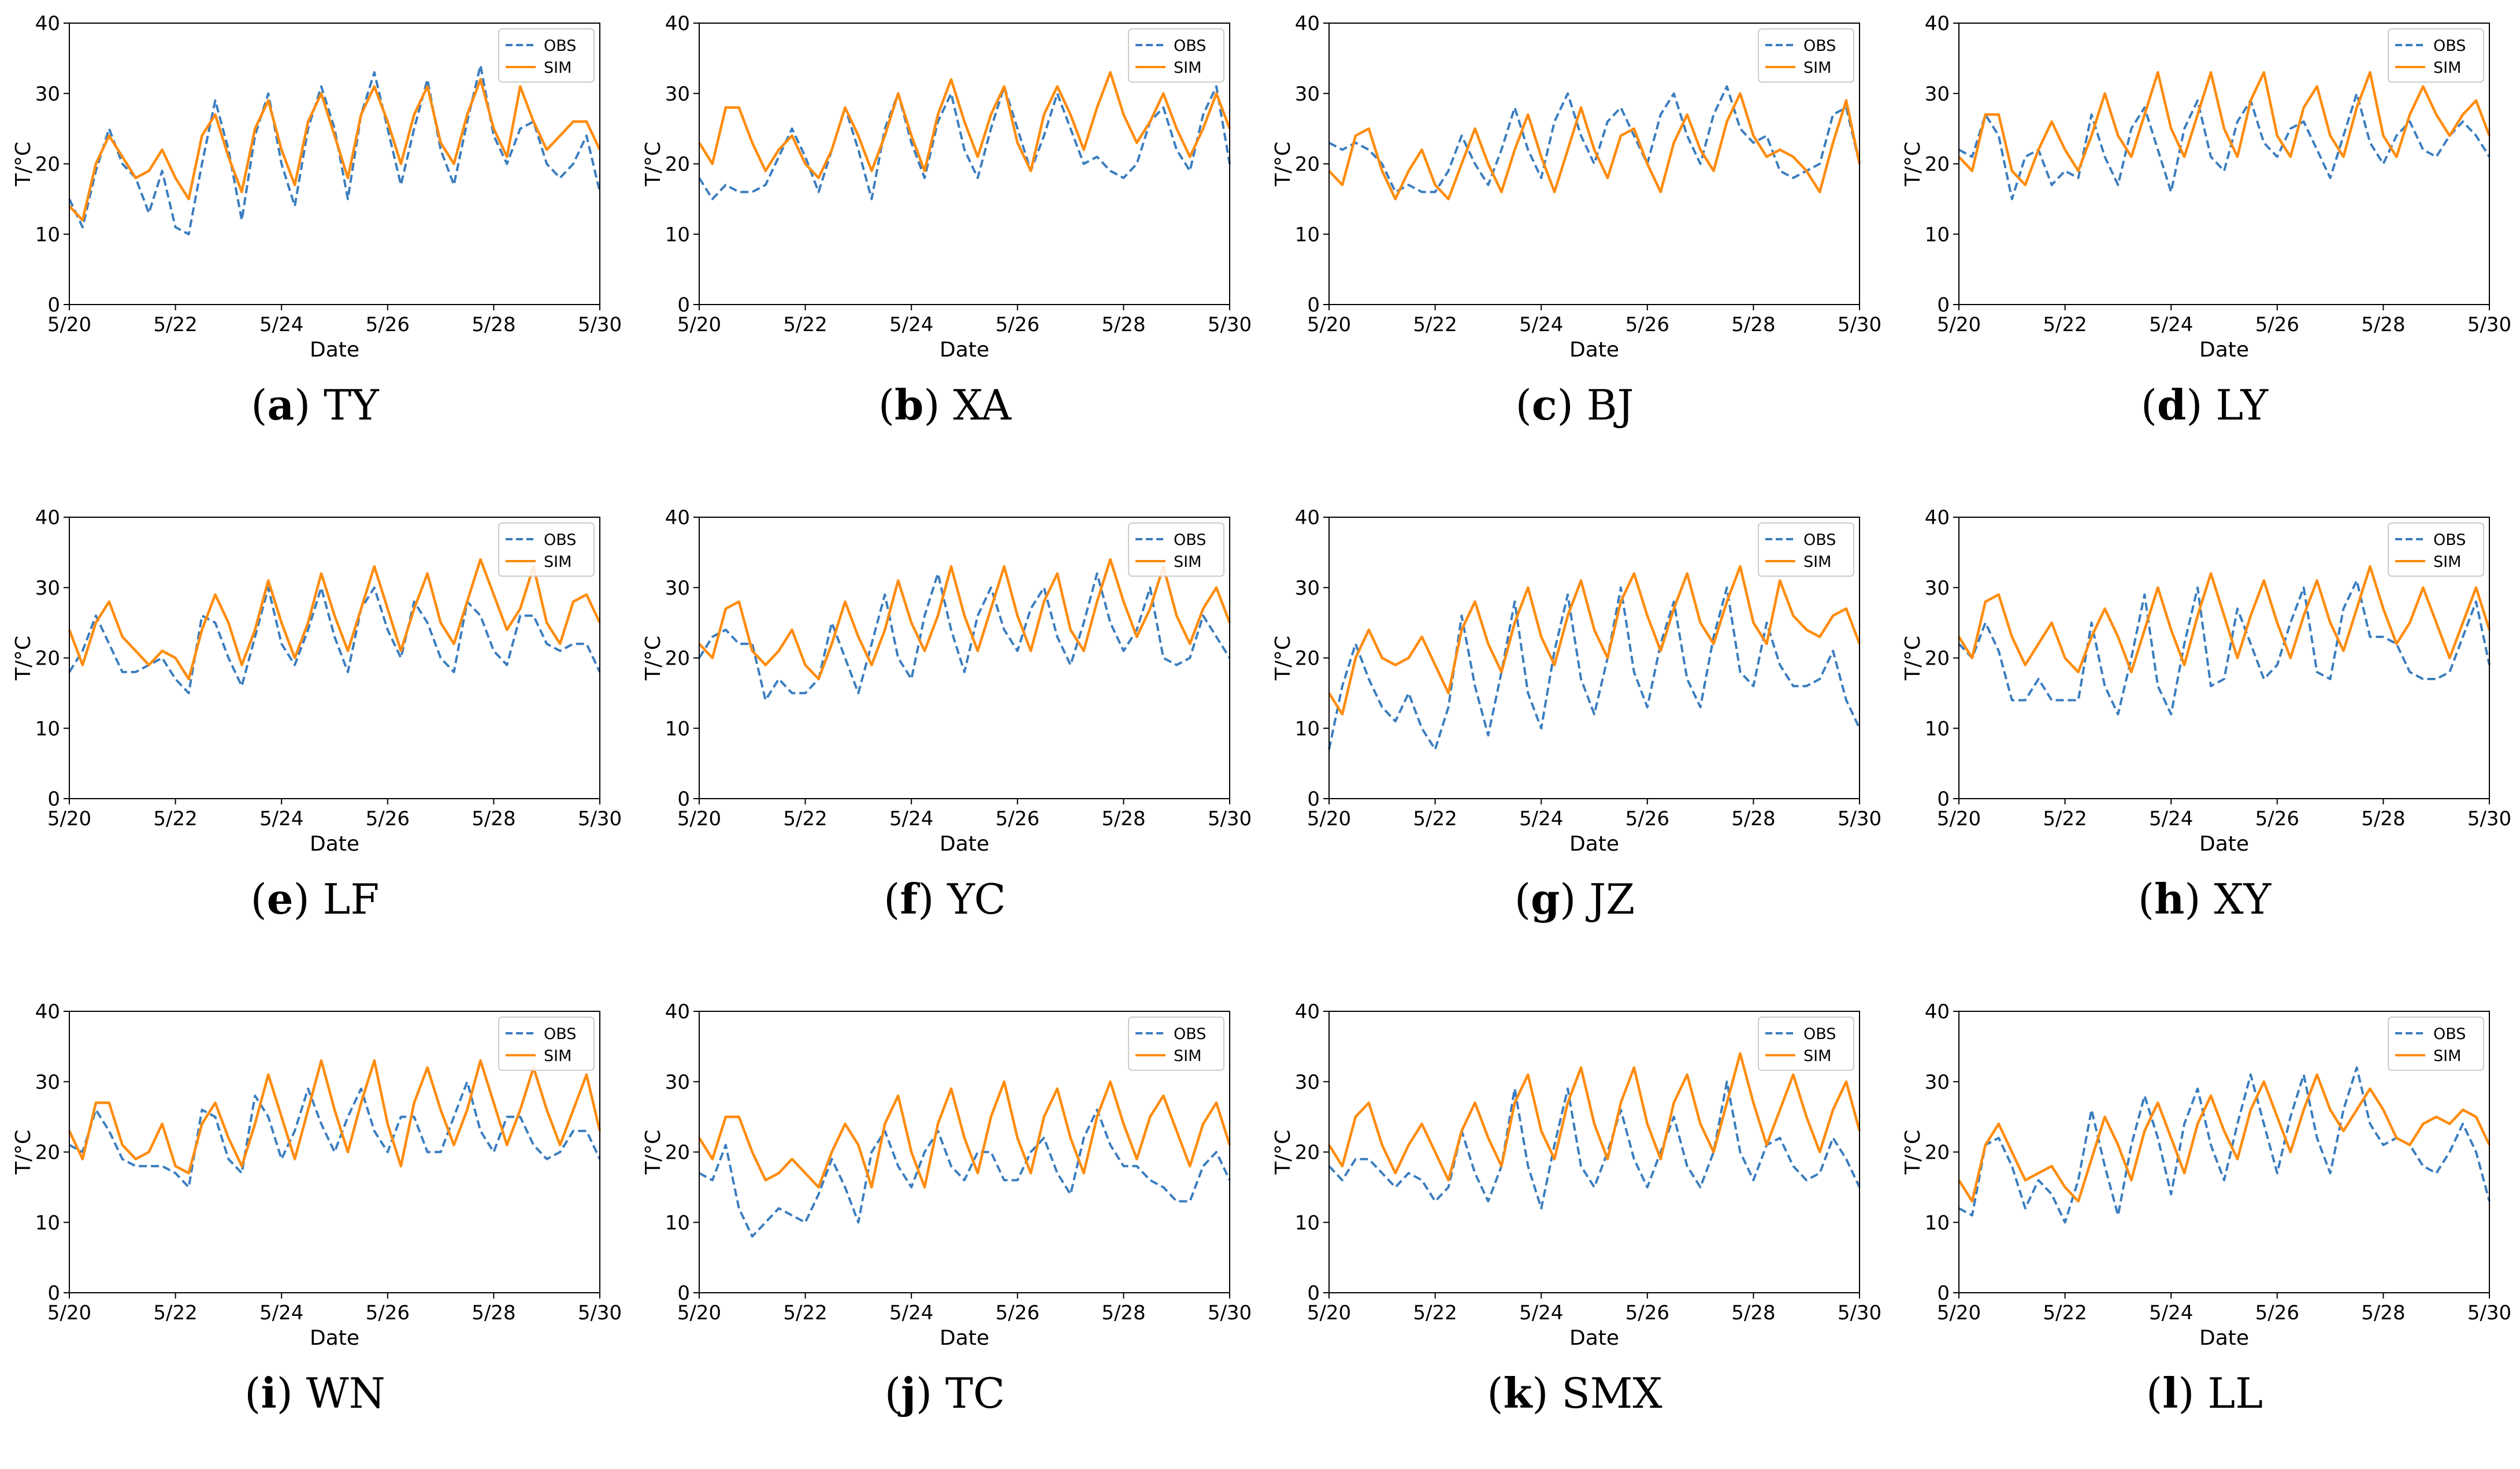  I want to click on panel-caption: (c) BJ, so click(1575, 404).